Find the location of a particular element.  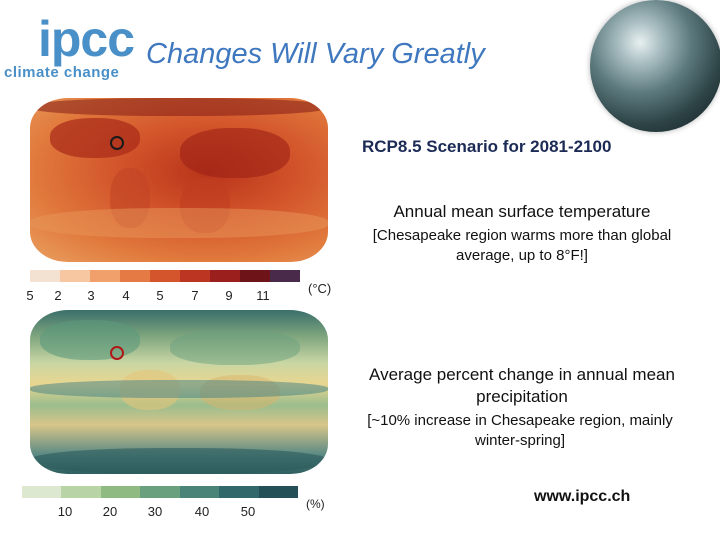

slide-title: Changes Will Vary Greatly is located at coordinates (315, 54).